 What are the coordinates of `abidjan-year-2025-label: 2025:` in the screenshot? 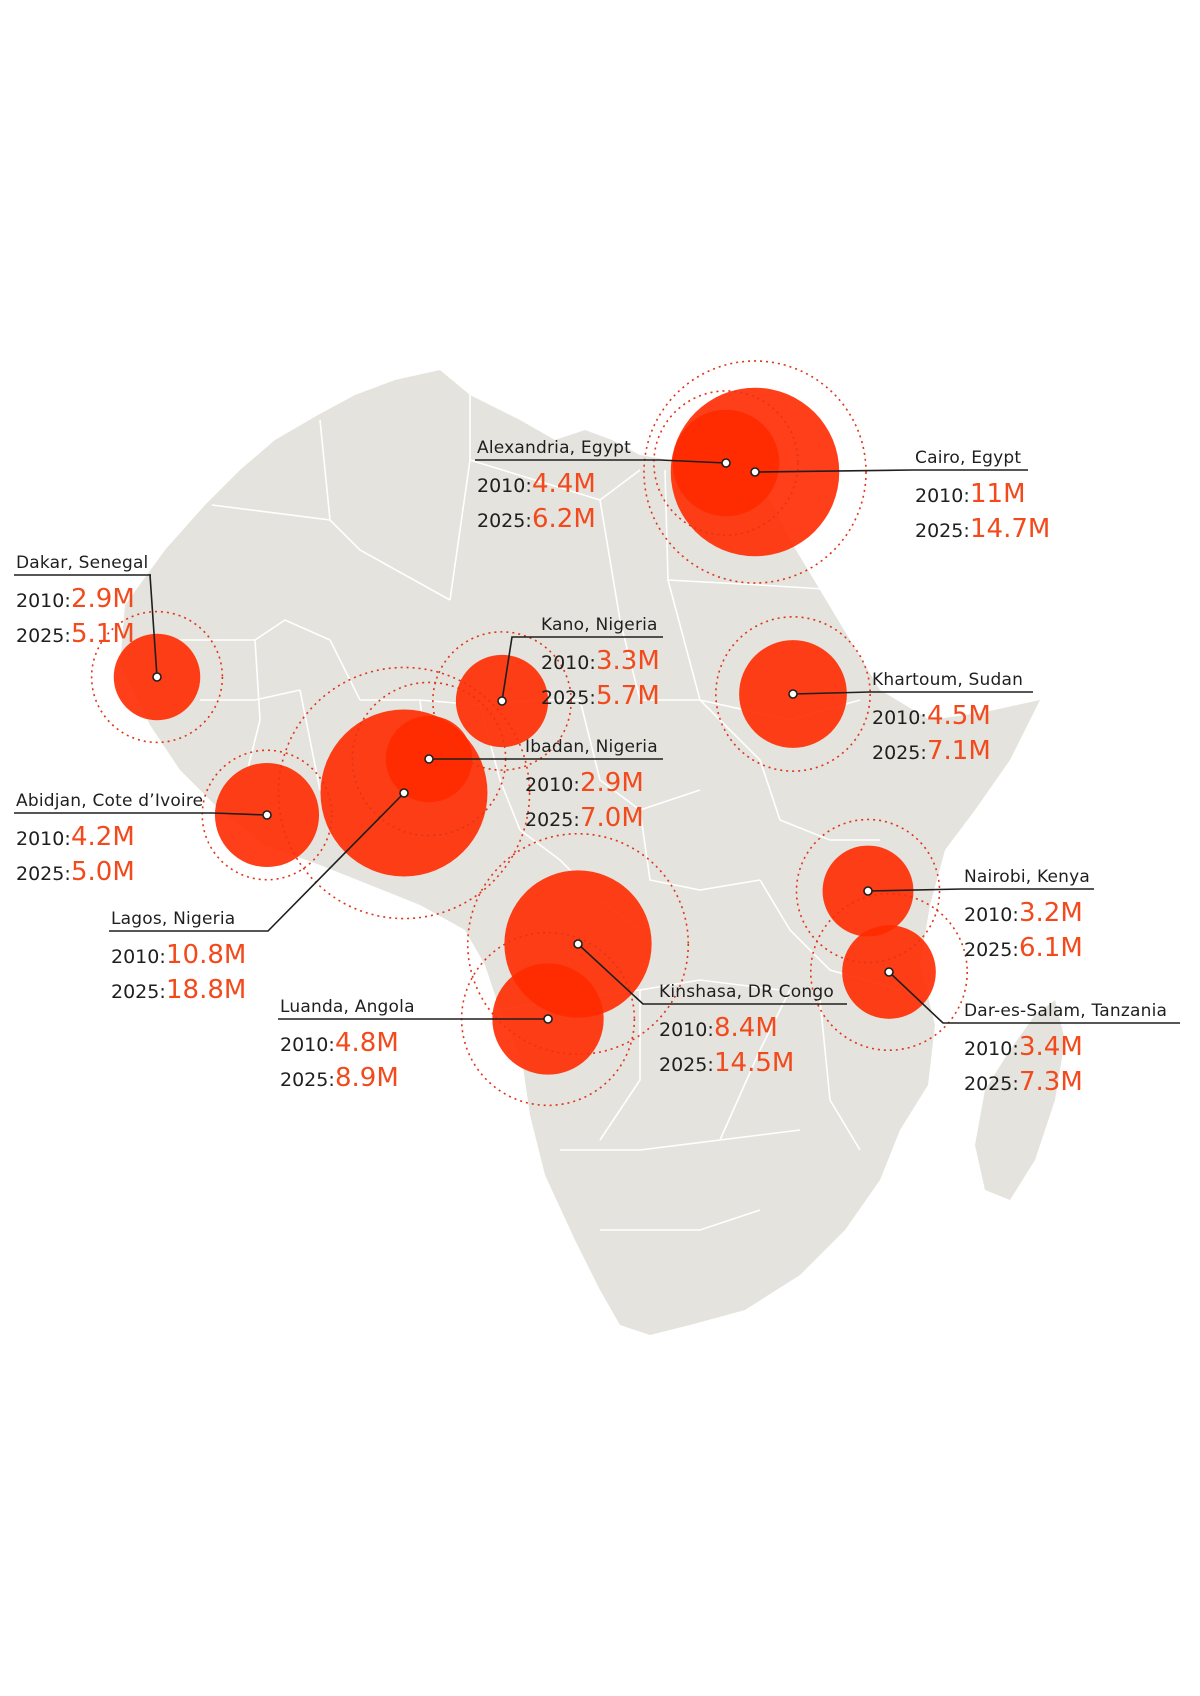 It's located at (43, 874).